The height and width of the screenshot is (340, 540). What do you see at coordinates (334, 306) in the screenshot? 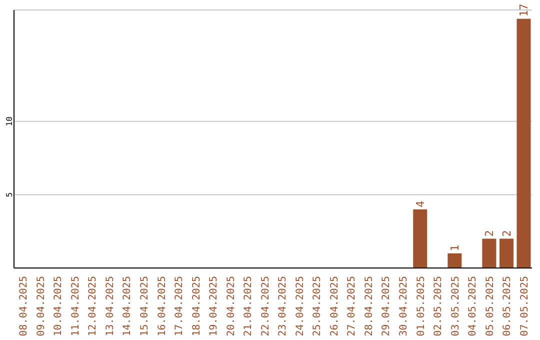
I see `x-tick-label: 26.04.2025` at bounding box center [334, 306].